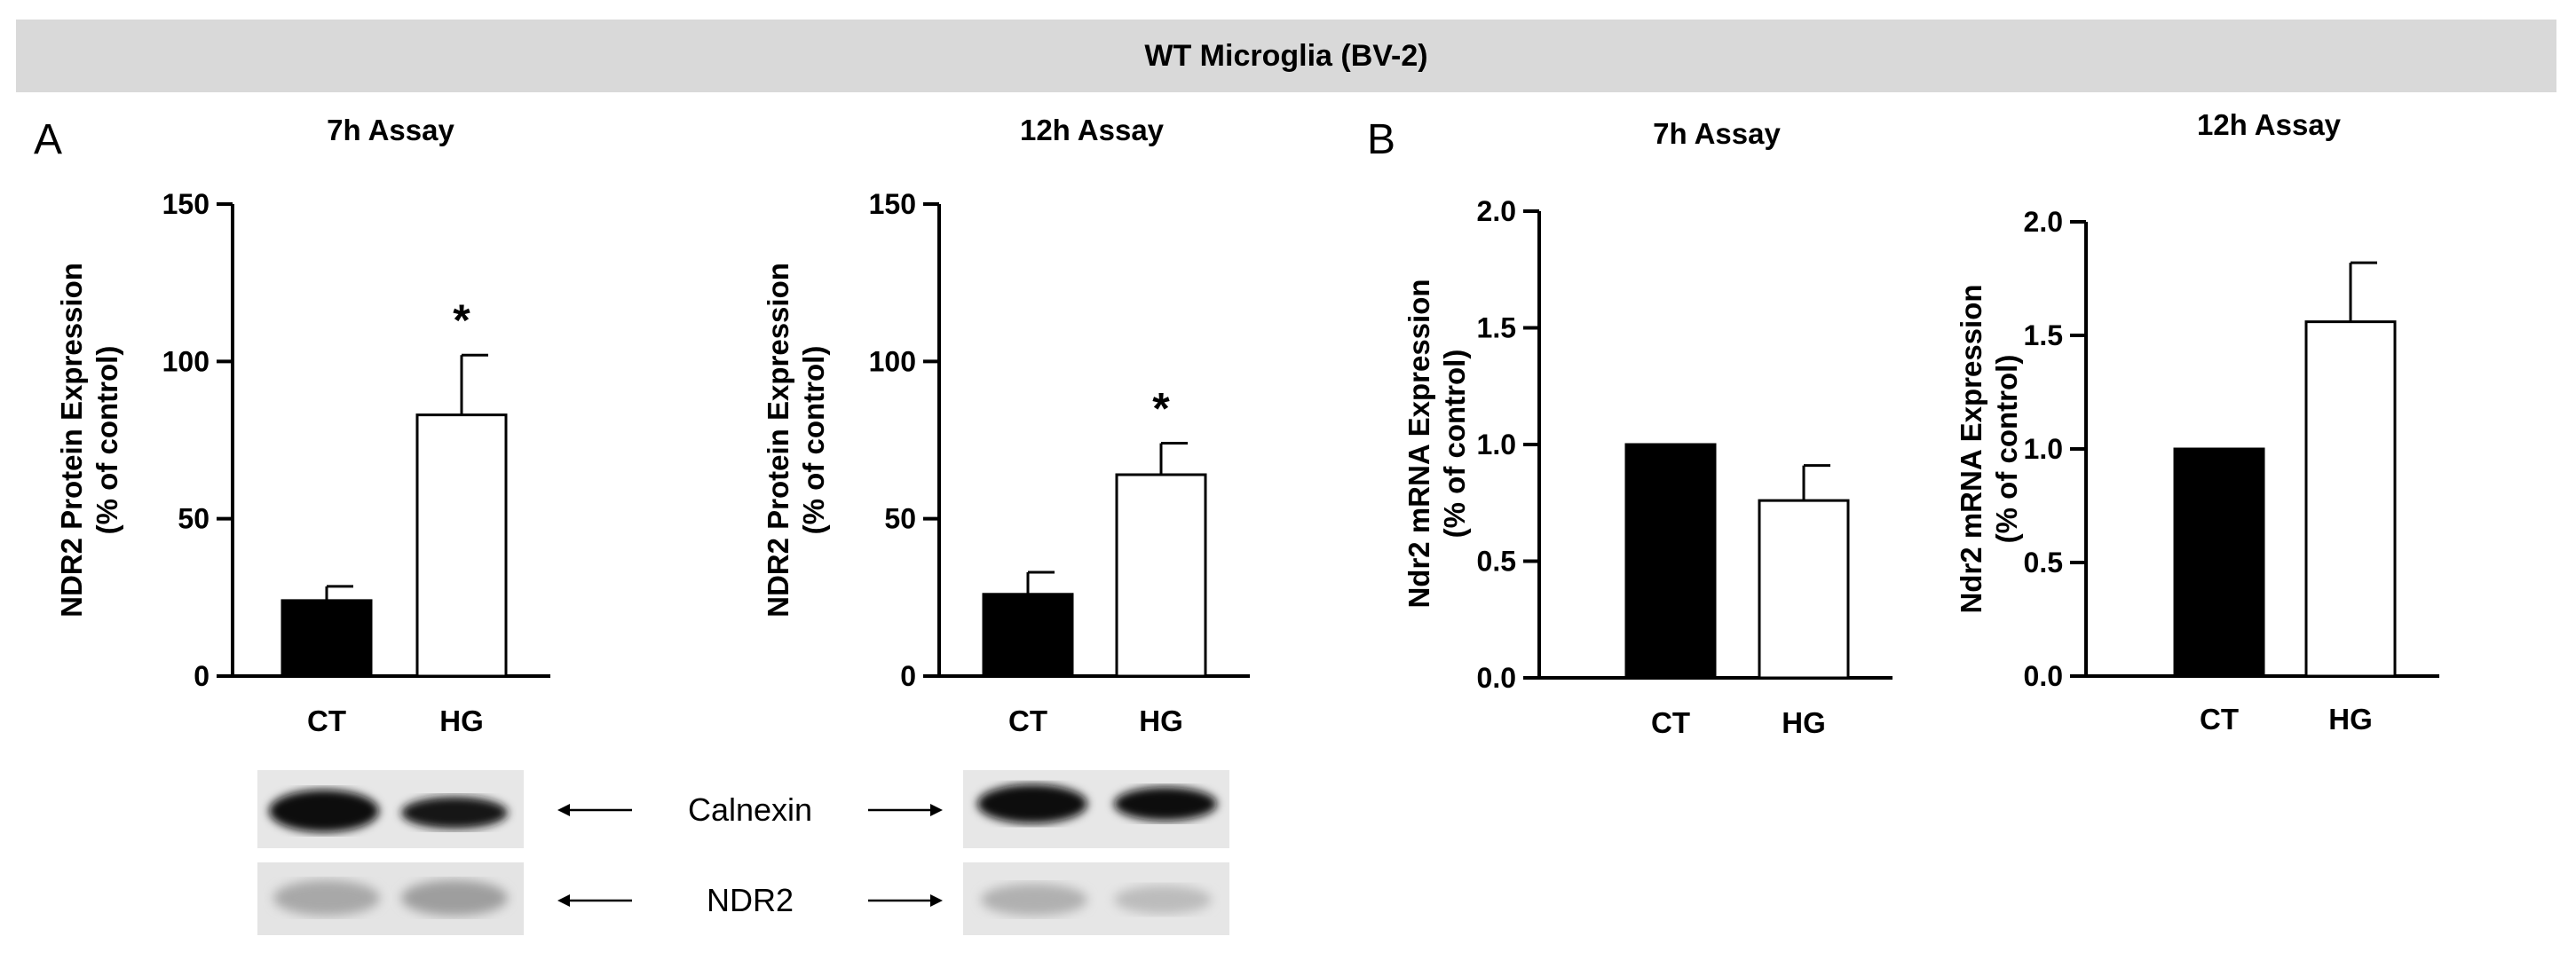 The image size is (2576, 960). I want to click on chart4-ylabel-line2: (% of control), so click(2007, 450).